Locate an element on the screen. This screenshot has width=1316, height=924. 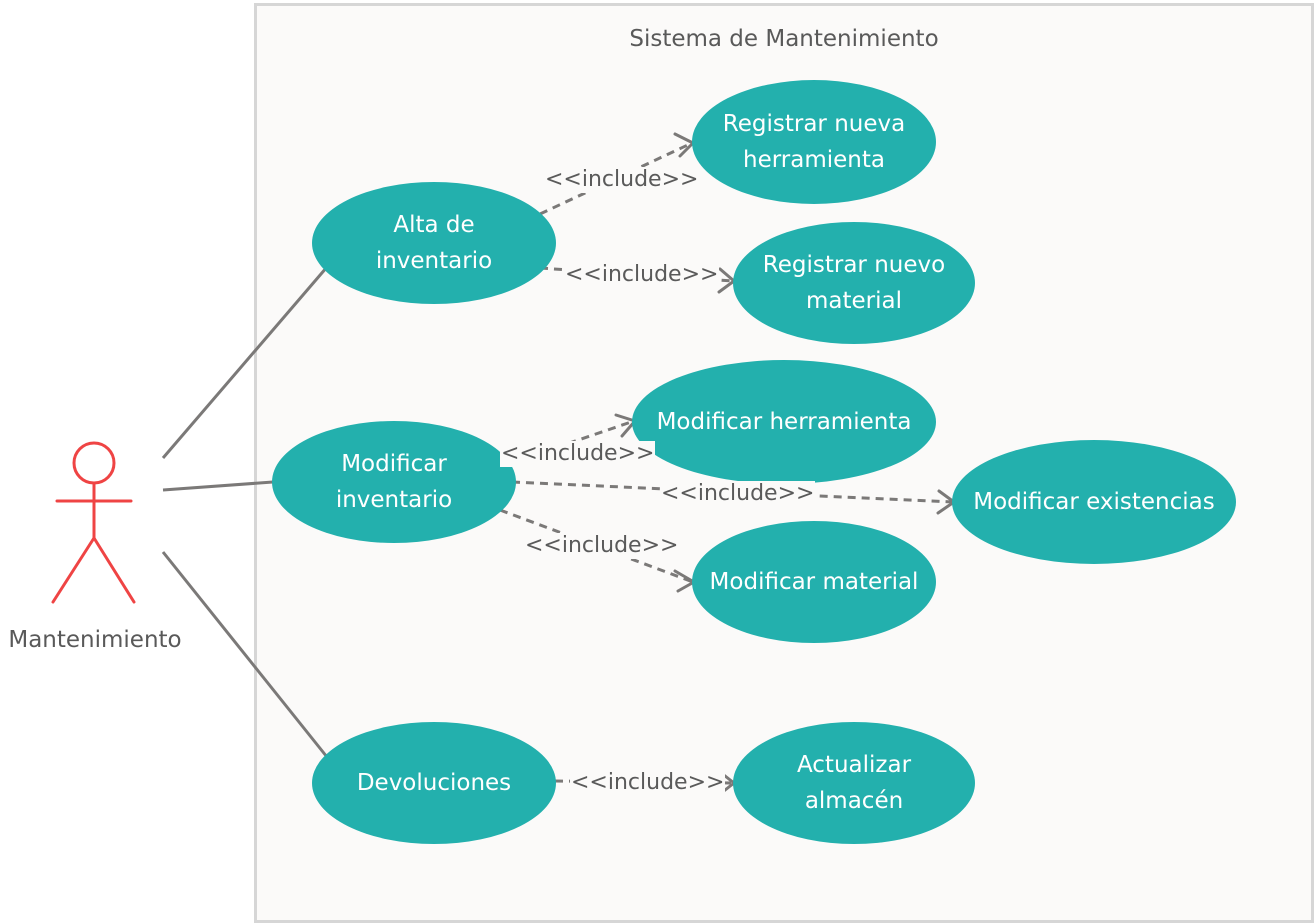
usecase-registrar-herramienta: Registrar nueva herramienta is located at coordinates (814, 142).